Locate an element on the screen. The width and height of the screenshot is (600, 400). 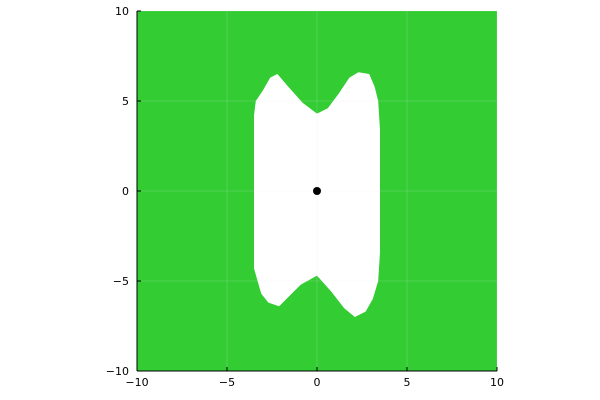
data-point is located at coordinates (317, 191).